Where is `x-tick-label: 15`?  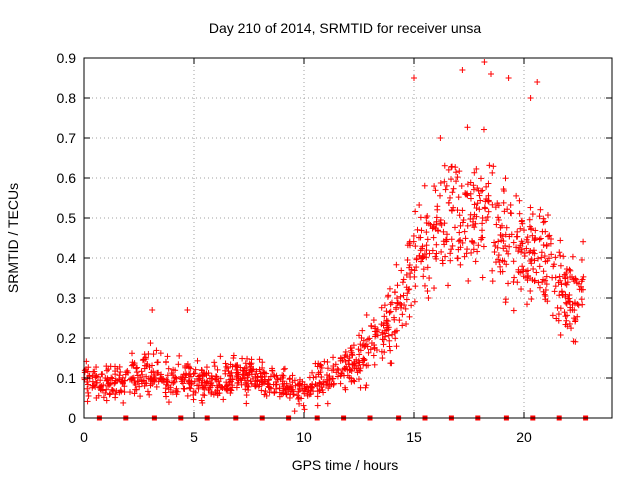
x-tick-label: 15 is located at coordinates (414, 437).